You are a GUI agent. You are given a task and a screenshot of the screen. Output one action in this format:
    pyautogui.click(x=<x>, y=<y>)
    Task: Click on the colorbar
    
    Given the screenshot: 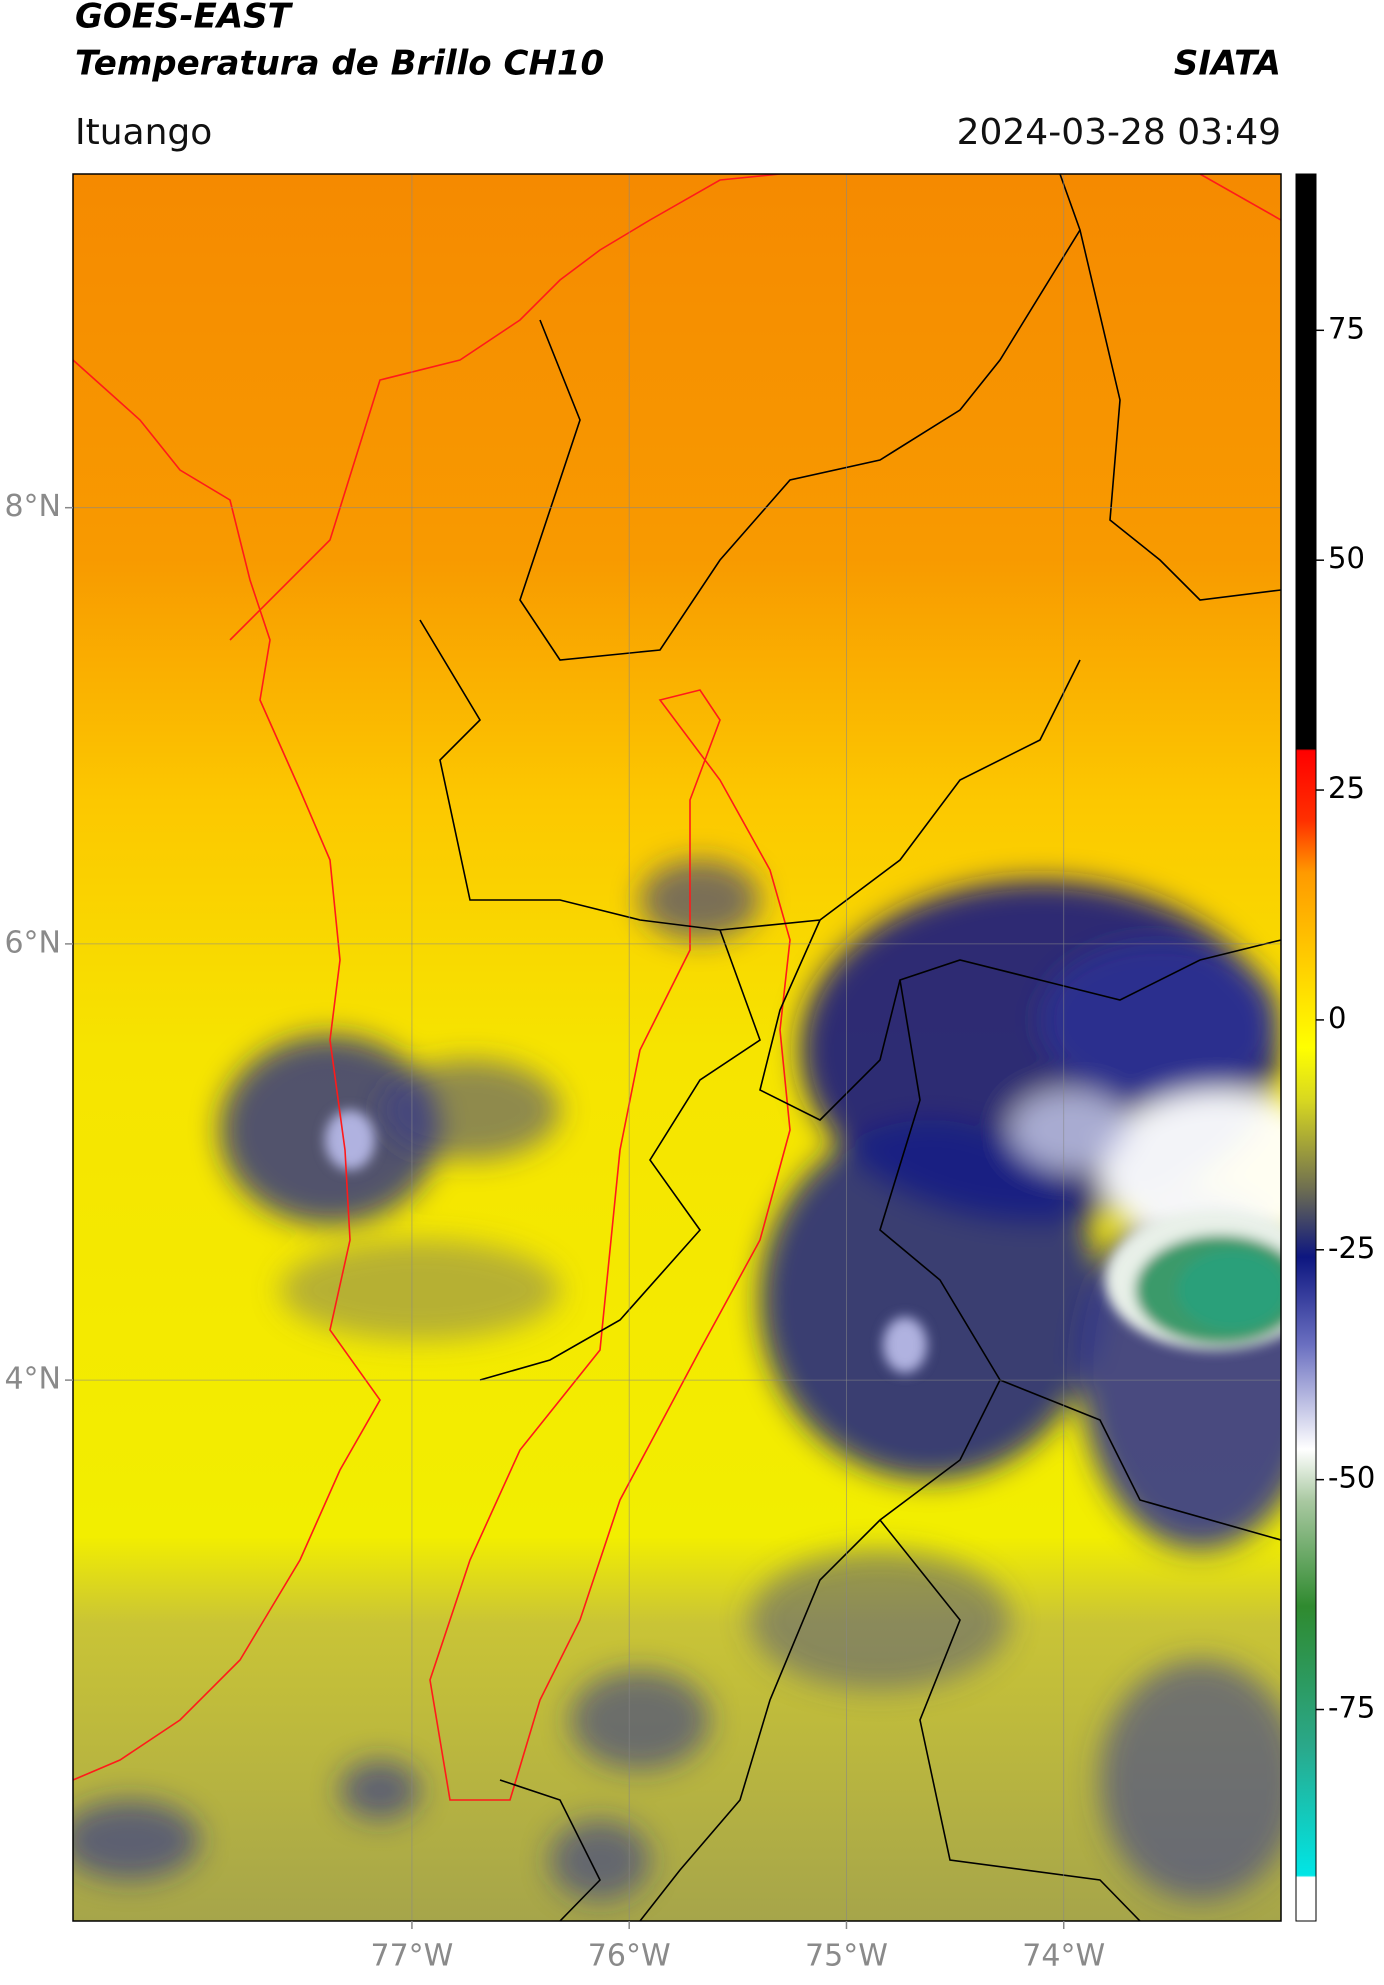 What is the action you would take?
    pyautogui.click(x=1306, y=1047)
    